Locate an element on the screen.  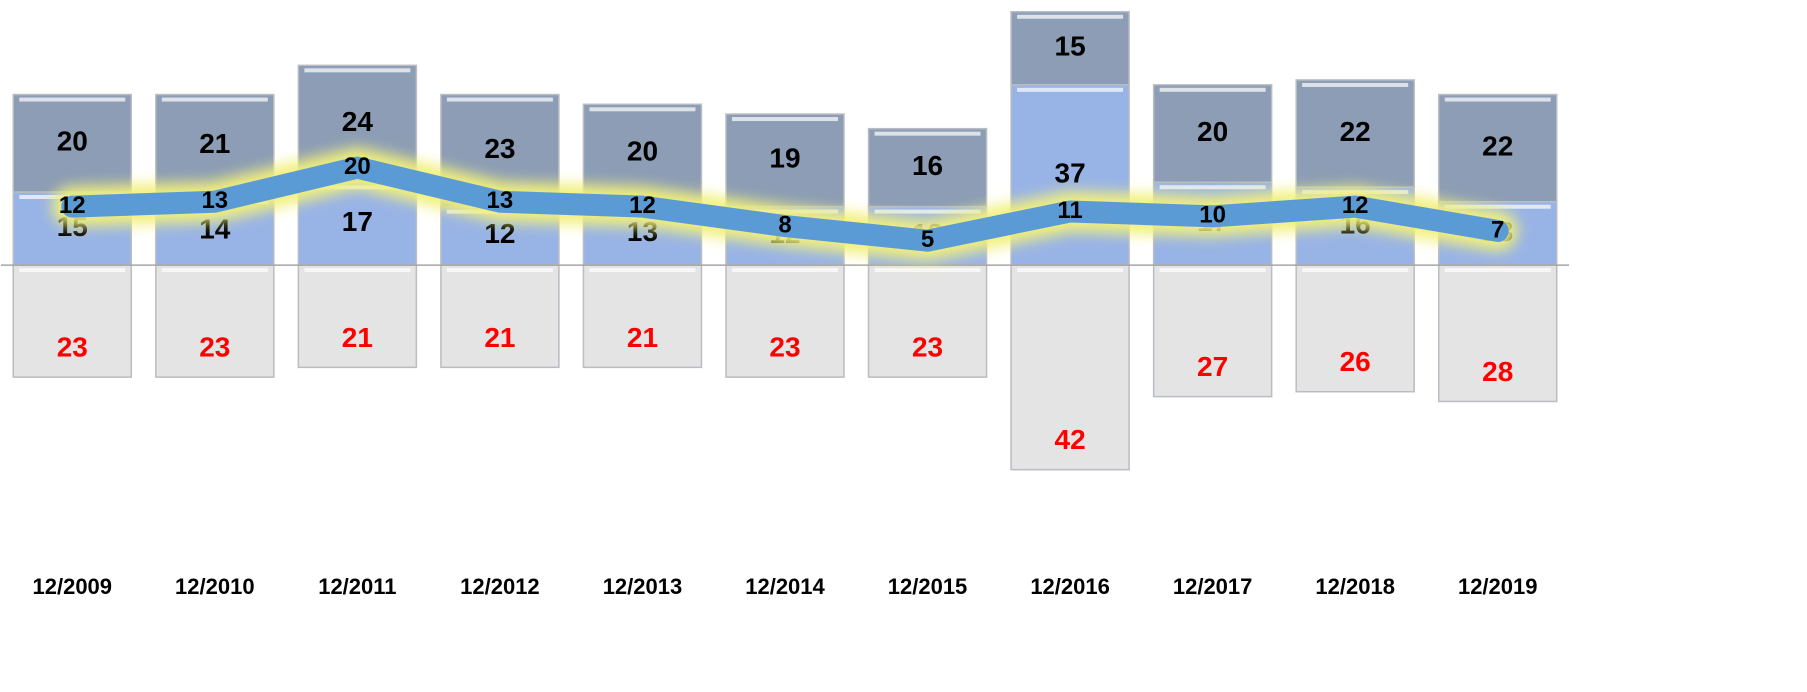
segment-label: 37 is located at coordinates (1070, 172).